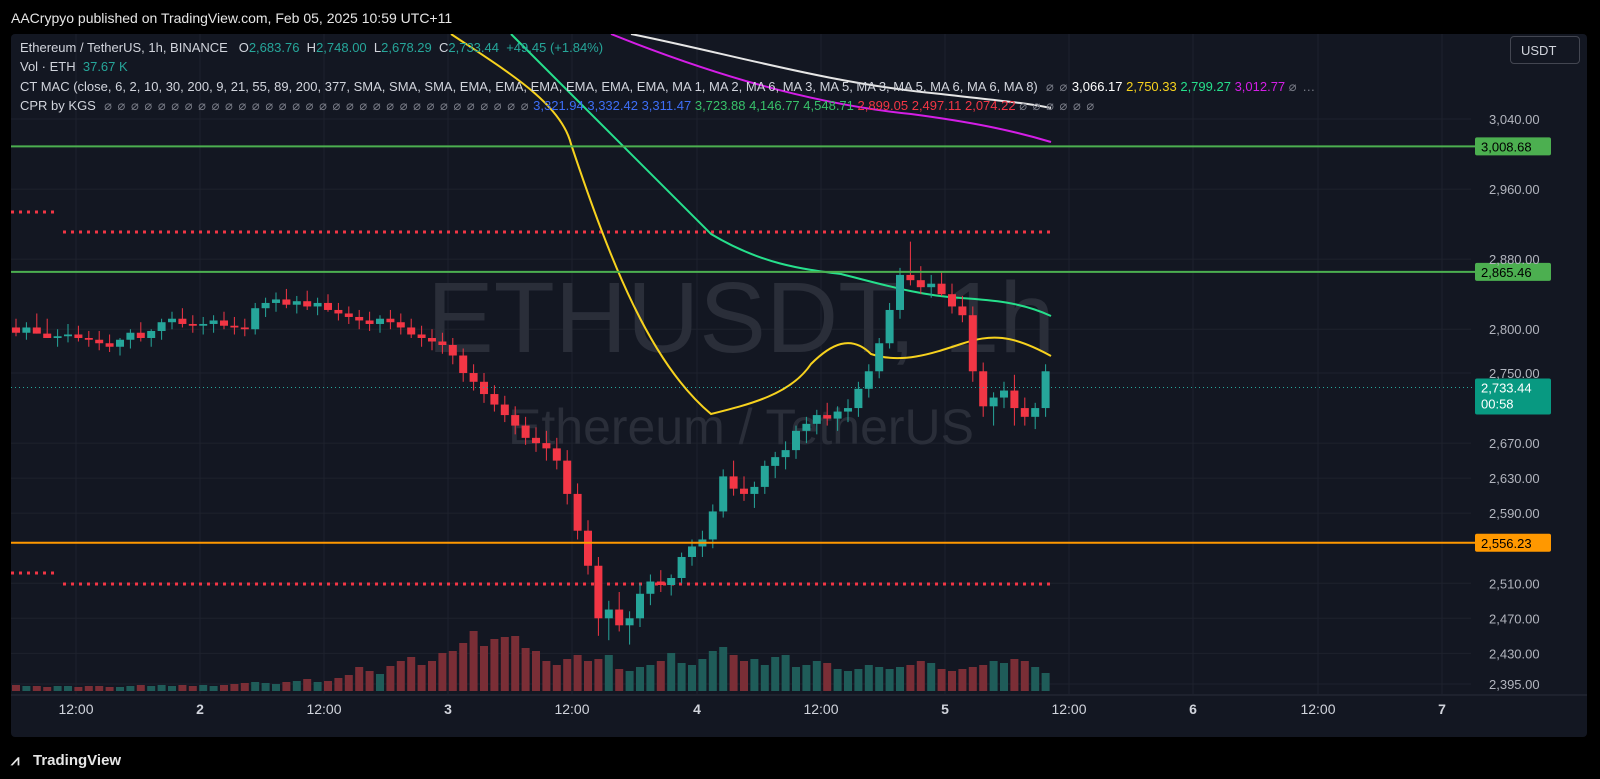 The height and width of the screenshot is (779, 1600). What do you see at coordinates (1514, 513) in the screenshot?
I see `y-tick-label: 2,590.00` at bounding box center [1514, 513].